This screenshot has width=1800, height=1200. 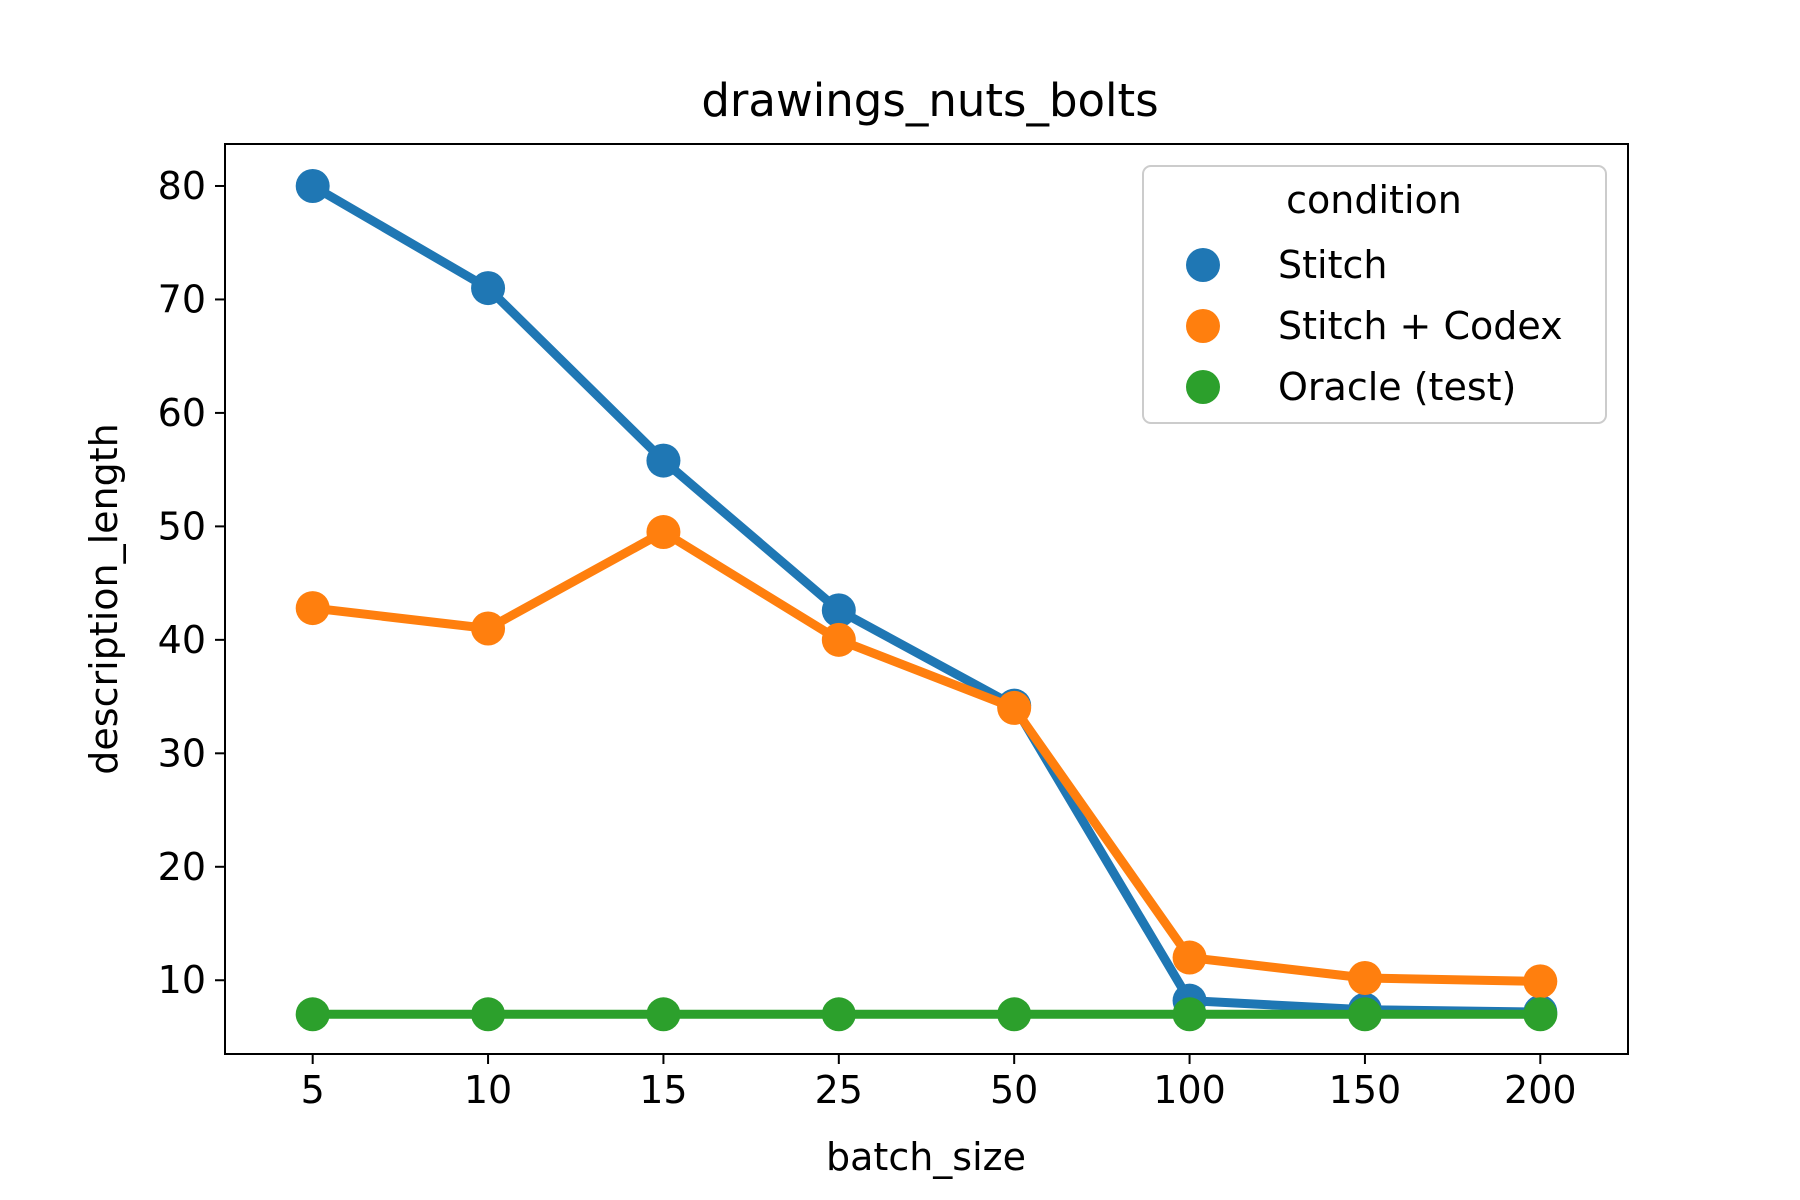 What do you see at coordinates (104, 598) in the screenshot?
I see `y-axis-title: description_length` at bounding box center [104, 598].